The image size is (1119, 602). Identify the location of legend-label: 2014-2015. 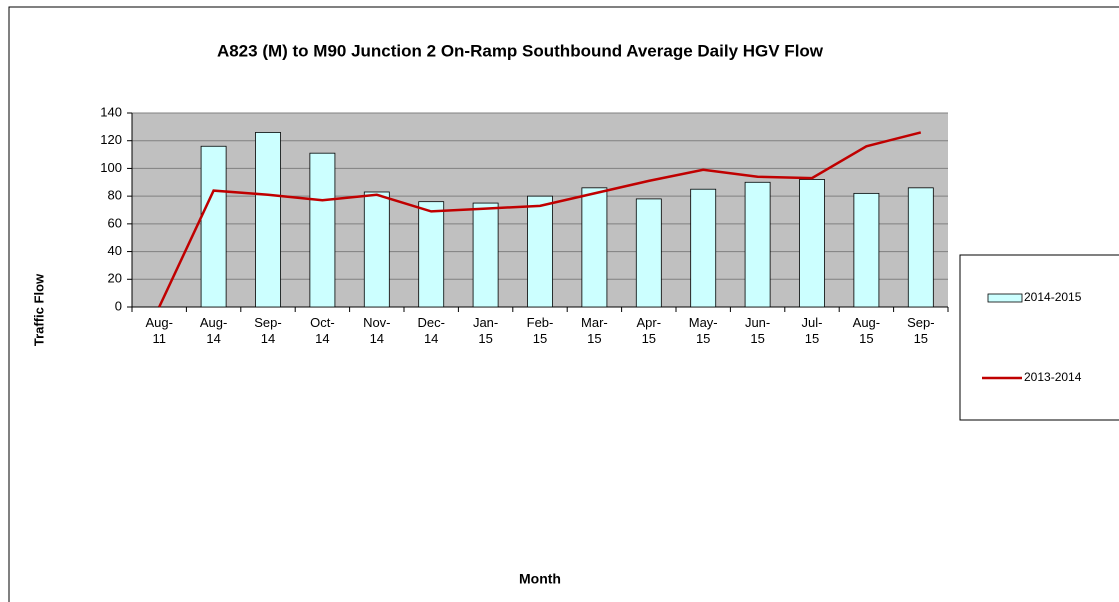
(1053, 297).